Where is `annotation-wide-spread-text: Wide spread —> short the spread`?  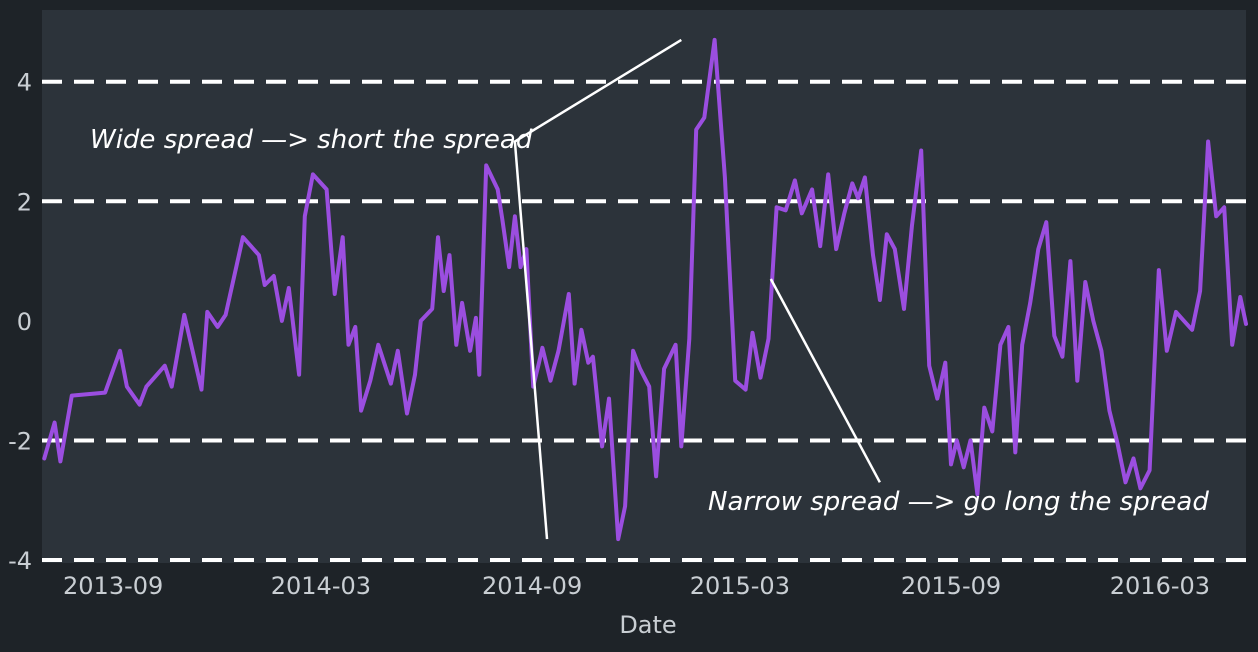
annotation-wide-spread-text: Wide spread —> short the spread is located at coordinates (311, 140).